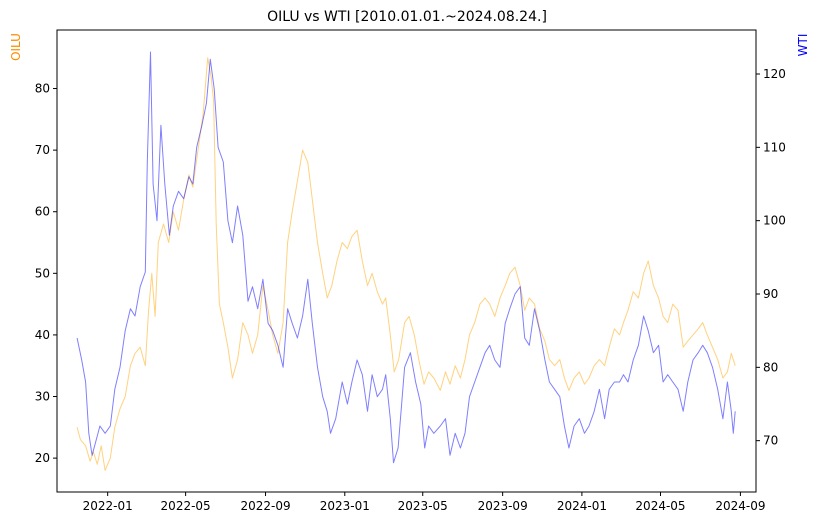  I want to click on y-left-tick-label: 70, so click(42, 150).